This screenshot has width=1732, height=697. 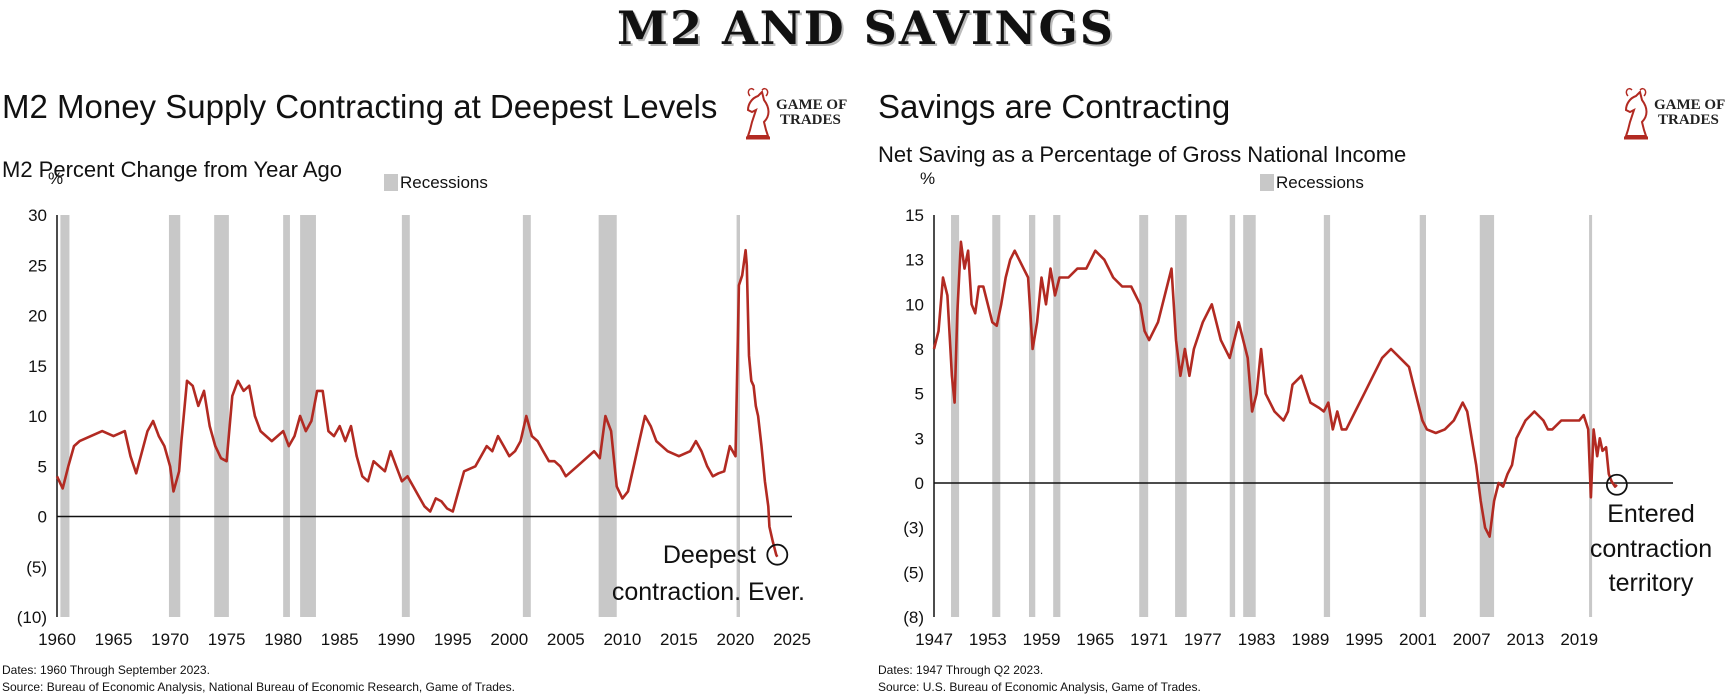 I want to click on savings-x-tick-label: 1971, so click(x=1149, y=639).